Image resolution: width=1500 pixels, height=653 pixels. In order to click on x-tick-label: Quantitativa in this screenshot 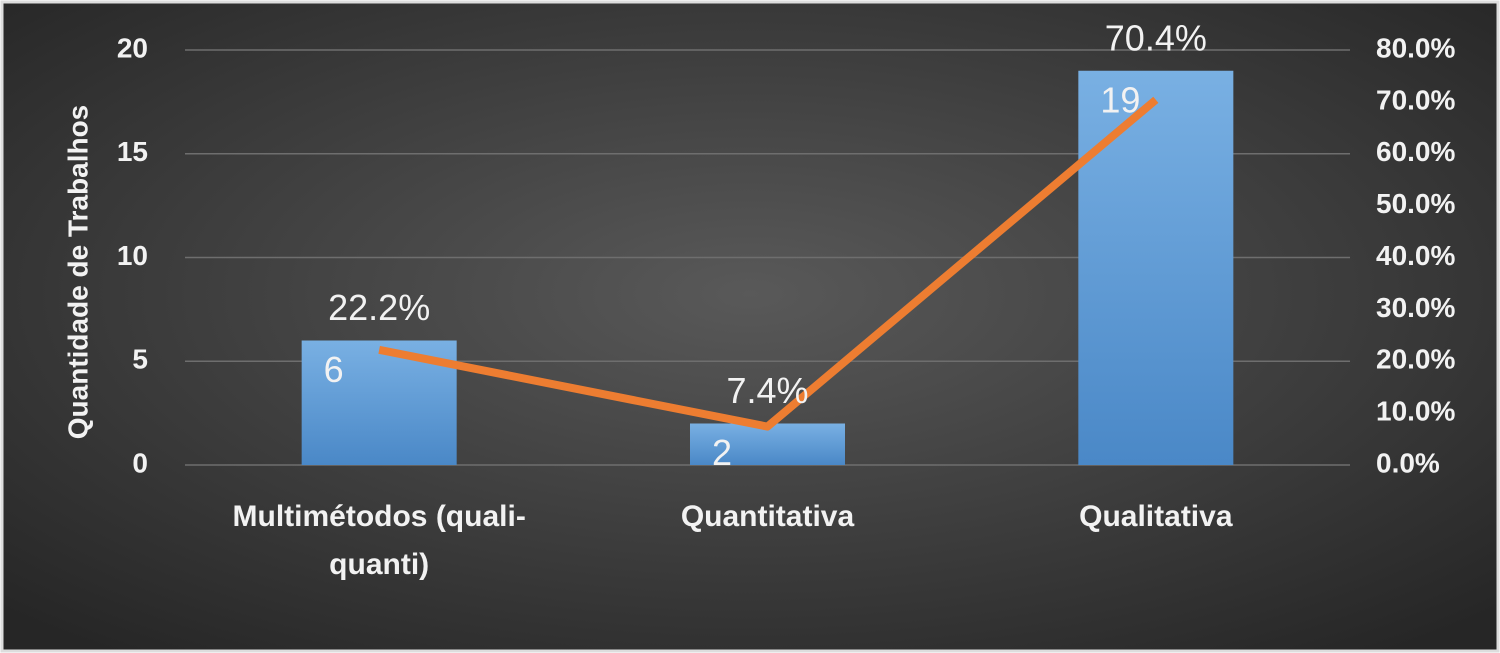, I will do `click(768, 516)`.